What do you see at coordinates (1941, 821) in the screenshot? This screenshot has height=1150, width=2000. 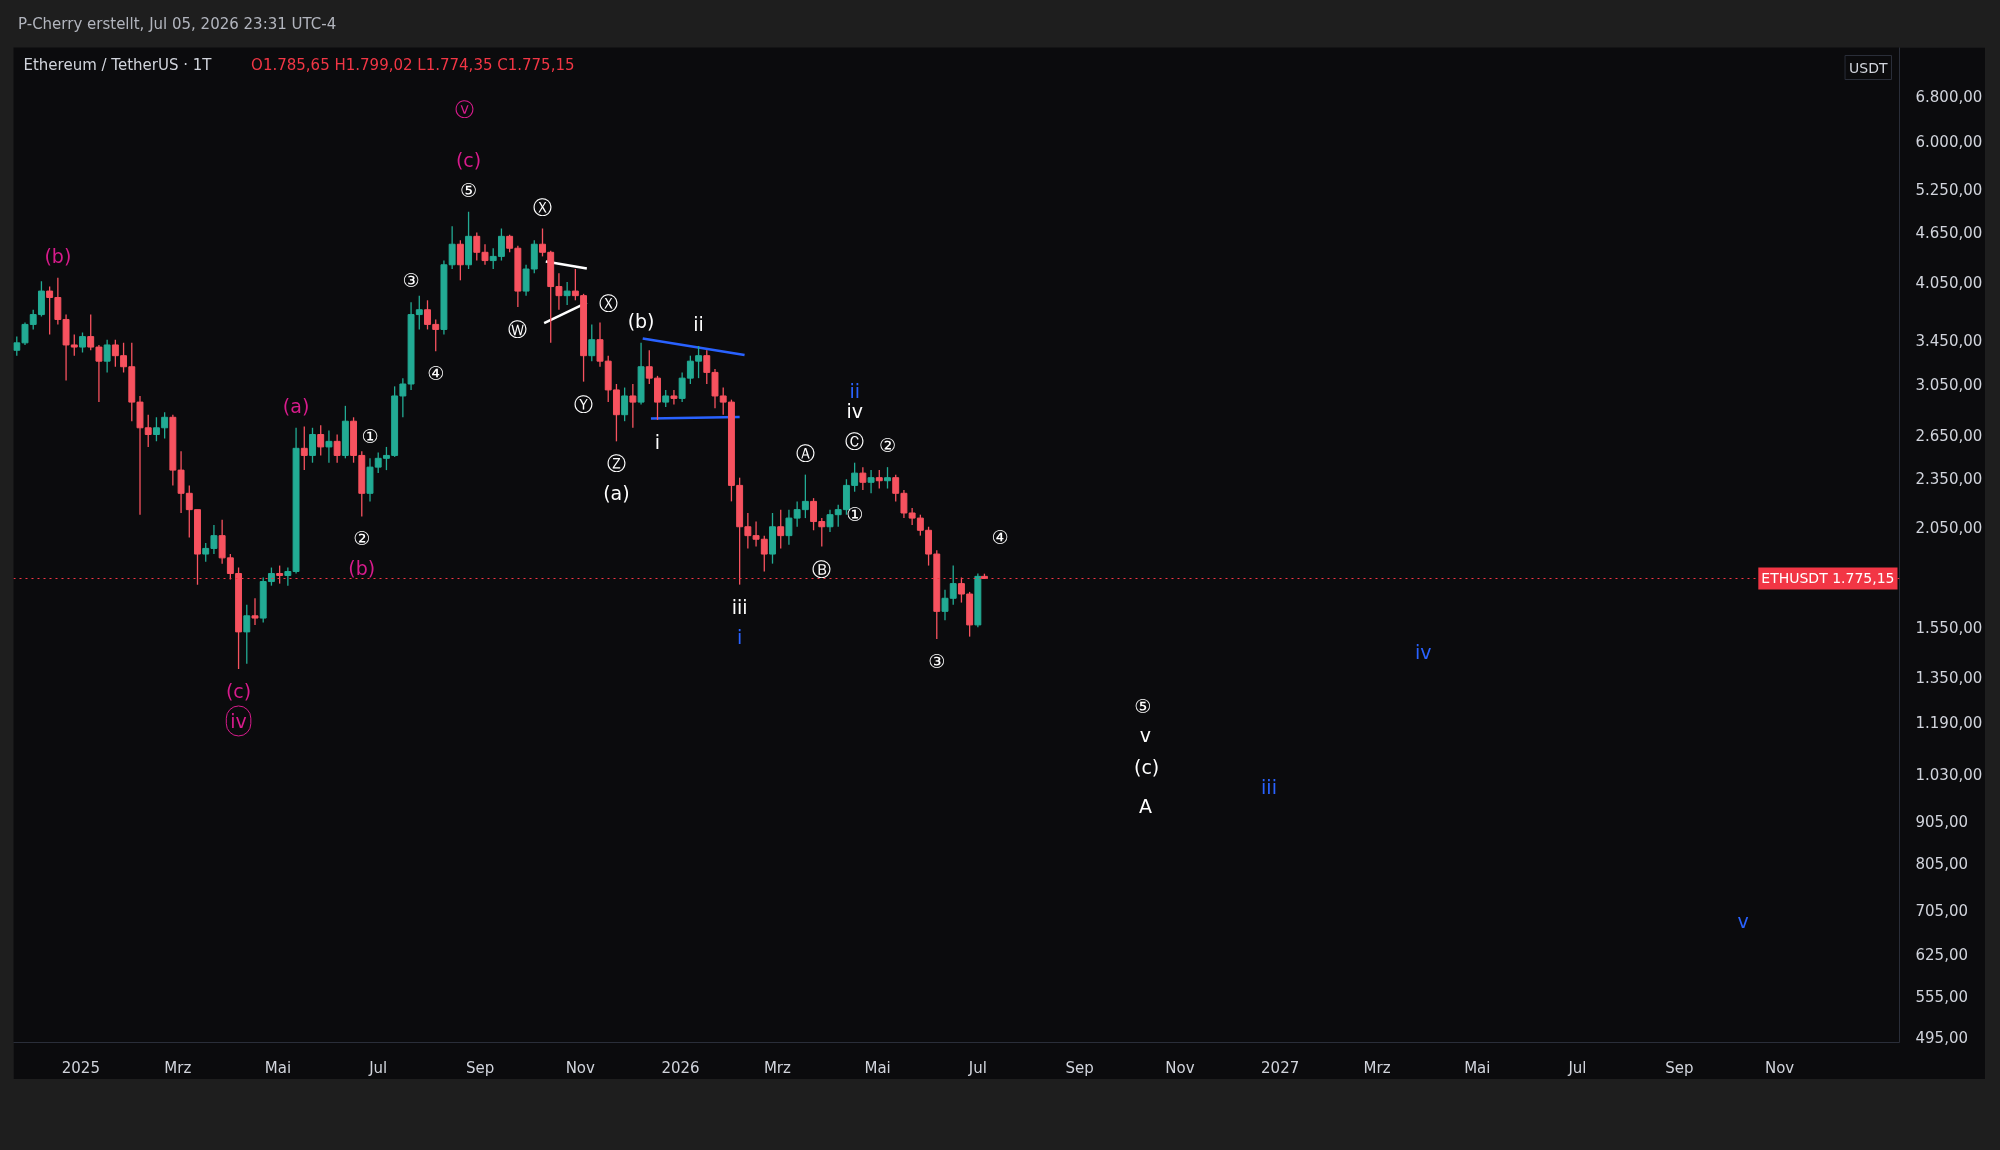 I see `y-tick-label: 905,00` at bounding box center [1941, 821].